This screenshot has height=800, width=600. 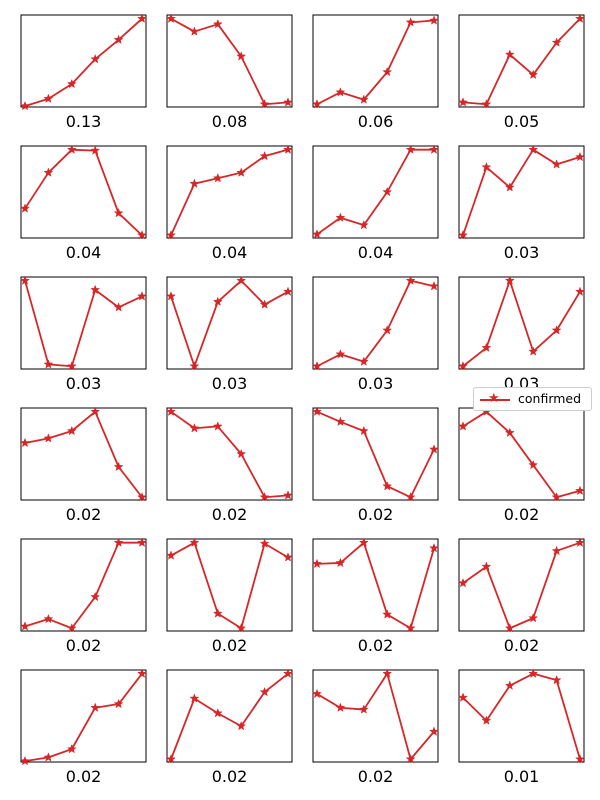 What do you see at coordinates (521, 465) in the screenshot?
I see `chart-panel: 0.02` at bounding box center [521, 465].